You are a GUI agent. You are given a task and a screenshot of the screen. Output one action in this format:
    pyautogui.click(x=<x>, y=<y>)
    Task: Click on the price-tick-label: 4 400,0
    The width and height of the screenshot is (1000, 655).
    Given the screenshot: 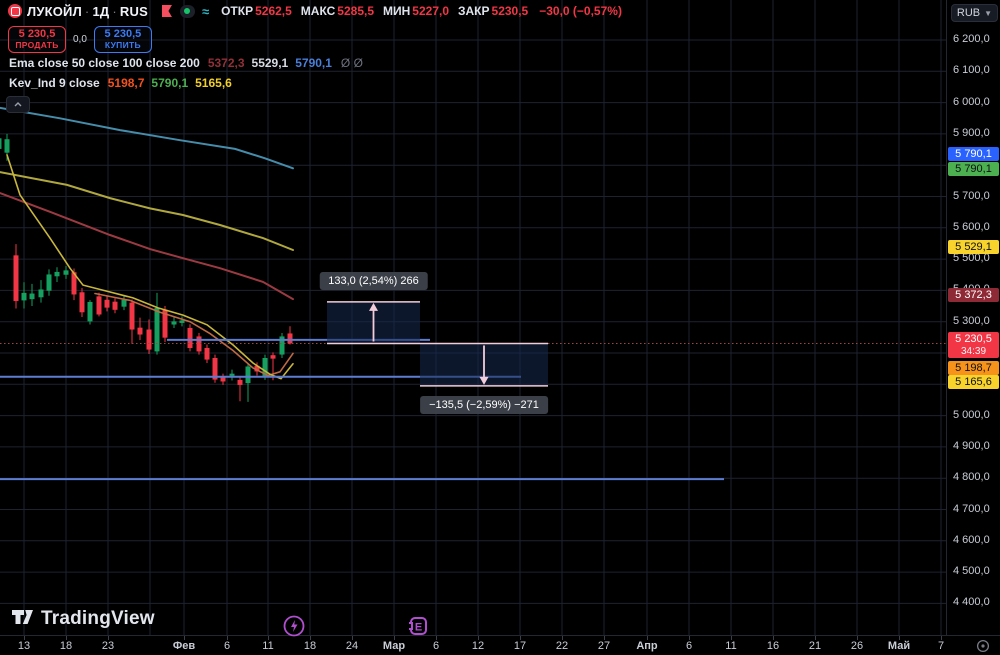 What is the action you would take?
    pyautogui.click(x=971, y=602)
    